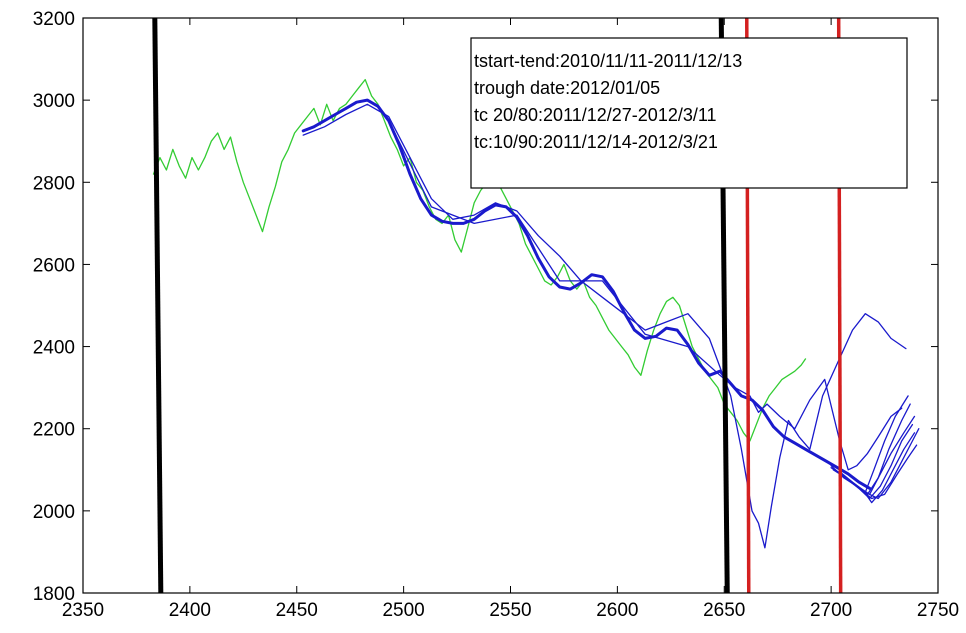 This screenshot has width=966, height=633. I want to click on annotation-line-3: tc 20/80:2011/12/27-2012/3/11, so click(595, 115).